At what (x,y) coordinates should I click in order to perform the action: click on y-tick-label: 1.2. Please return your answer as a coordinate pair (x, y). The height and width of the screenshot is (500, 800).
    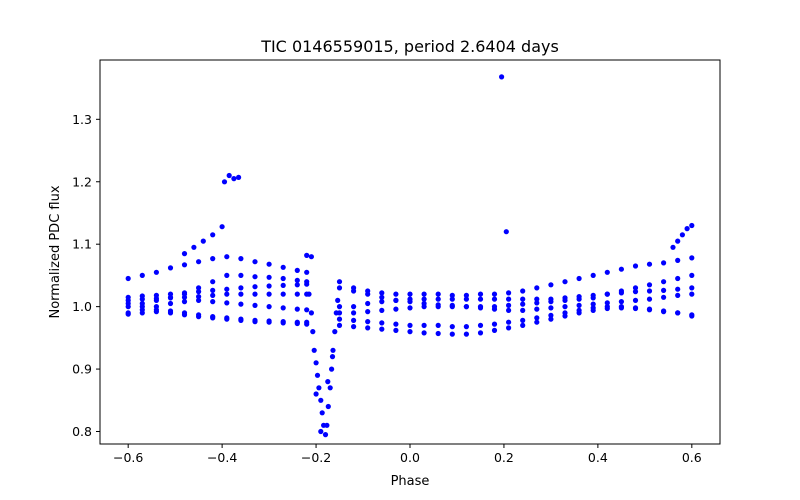
    Looking at the image, I should click on (82, 181).